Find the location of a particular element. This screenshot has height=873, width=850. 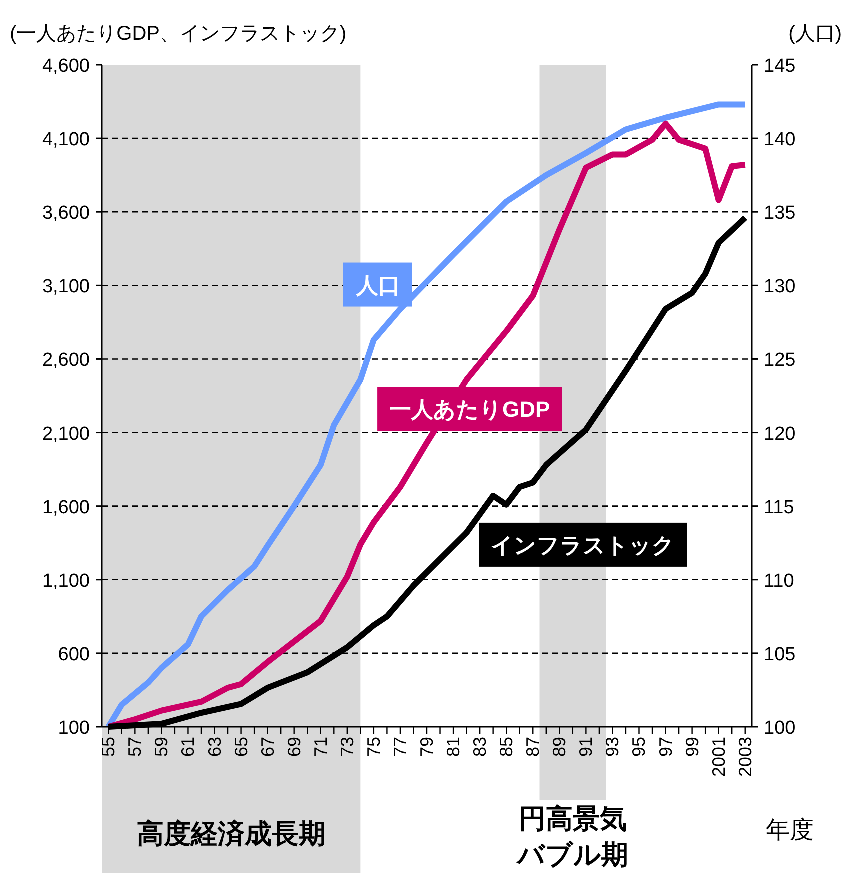

x-tick-label: 97 is located at coordinates (666, 747).